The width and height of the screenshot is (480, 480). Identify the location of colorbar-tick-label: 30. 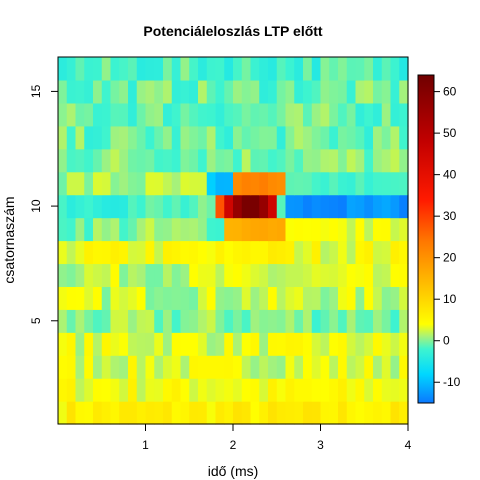
(450, 216).